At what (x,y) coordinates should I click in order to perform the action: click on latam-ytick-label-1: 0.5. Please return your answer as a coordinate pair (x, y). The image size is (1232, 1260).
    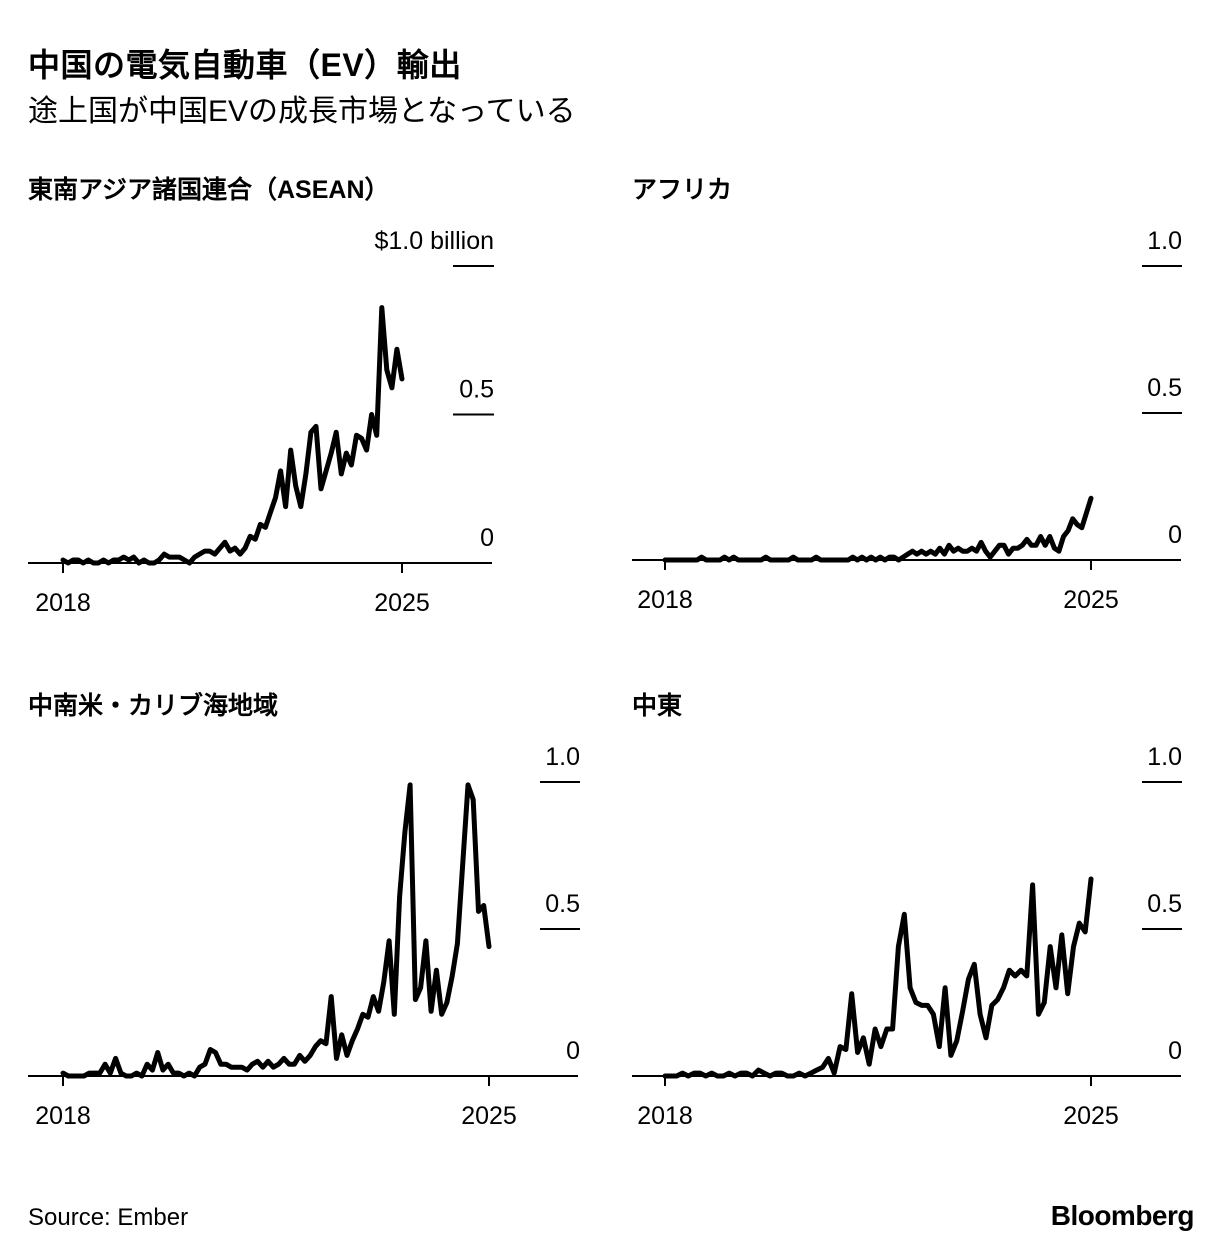
    Looking at the image, I should click on (562, 904).